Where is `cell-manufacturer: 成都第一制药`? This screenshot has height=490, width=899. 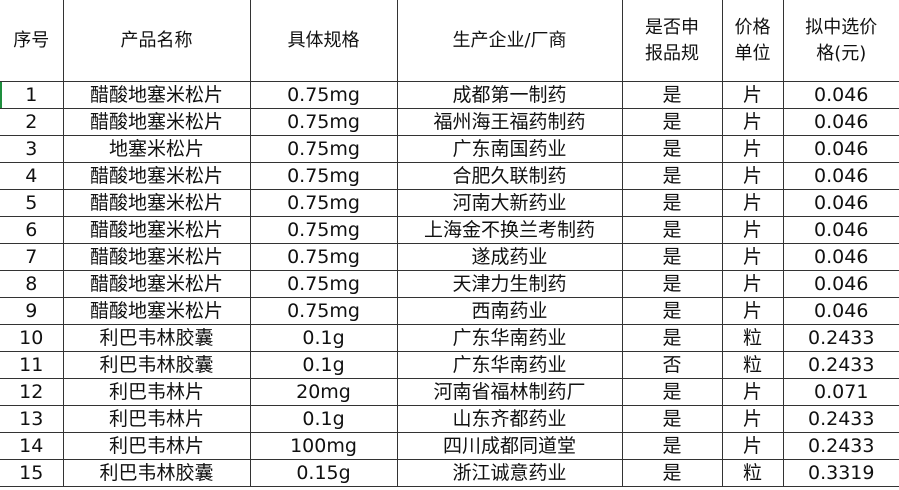
cell-manufacturer: 成都第一制药 is located at coordinates (509, 95).